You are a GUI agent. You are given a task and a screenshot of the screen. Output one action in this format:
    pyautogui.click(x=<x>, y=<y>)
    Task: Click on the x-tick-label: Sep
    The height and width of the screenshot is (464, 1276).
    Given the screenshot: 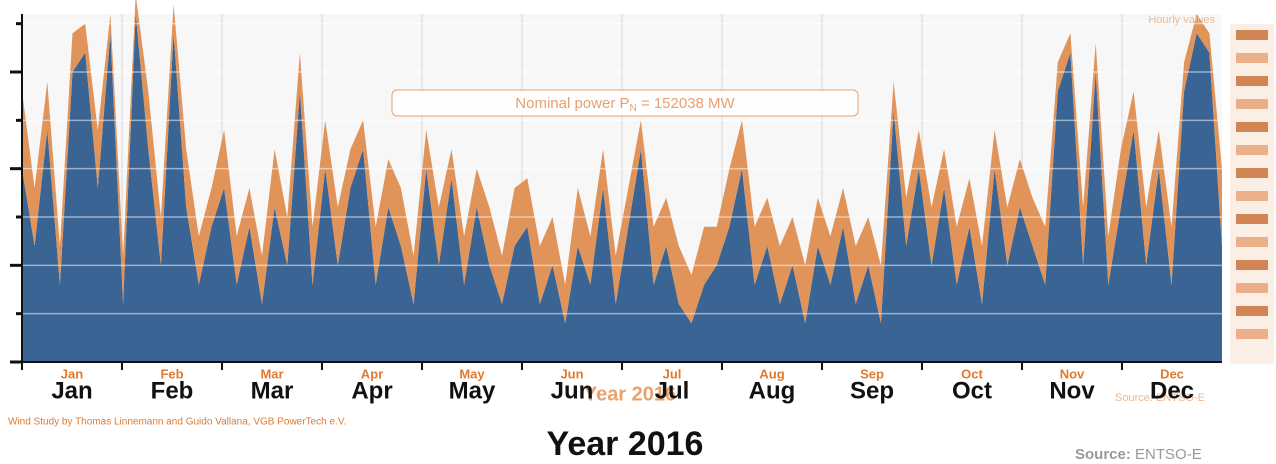 What is the action you would take?
    pyautogui.click(x=872, y=390)
    